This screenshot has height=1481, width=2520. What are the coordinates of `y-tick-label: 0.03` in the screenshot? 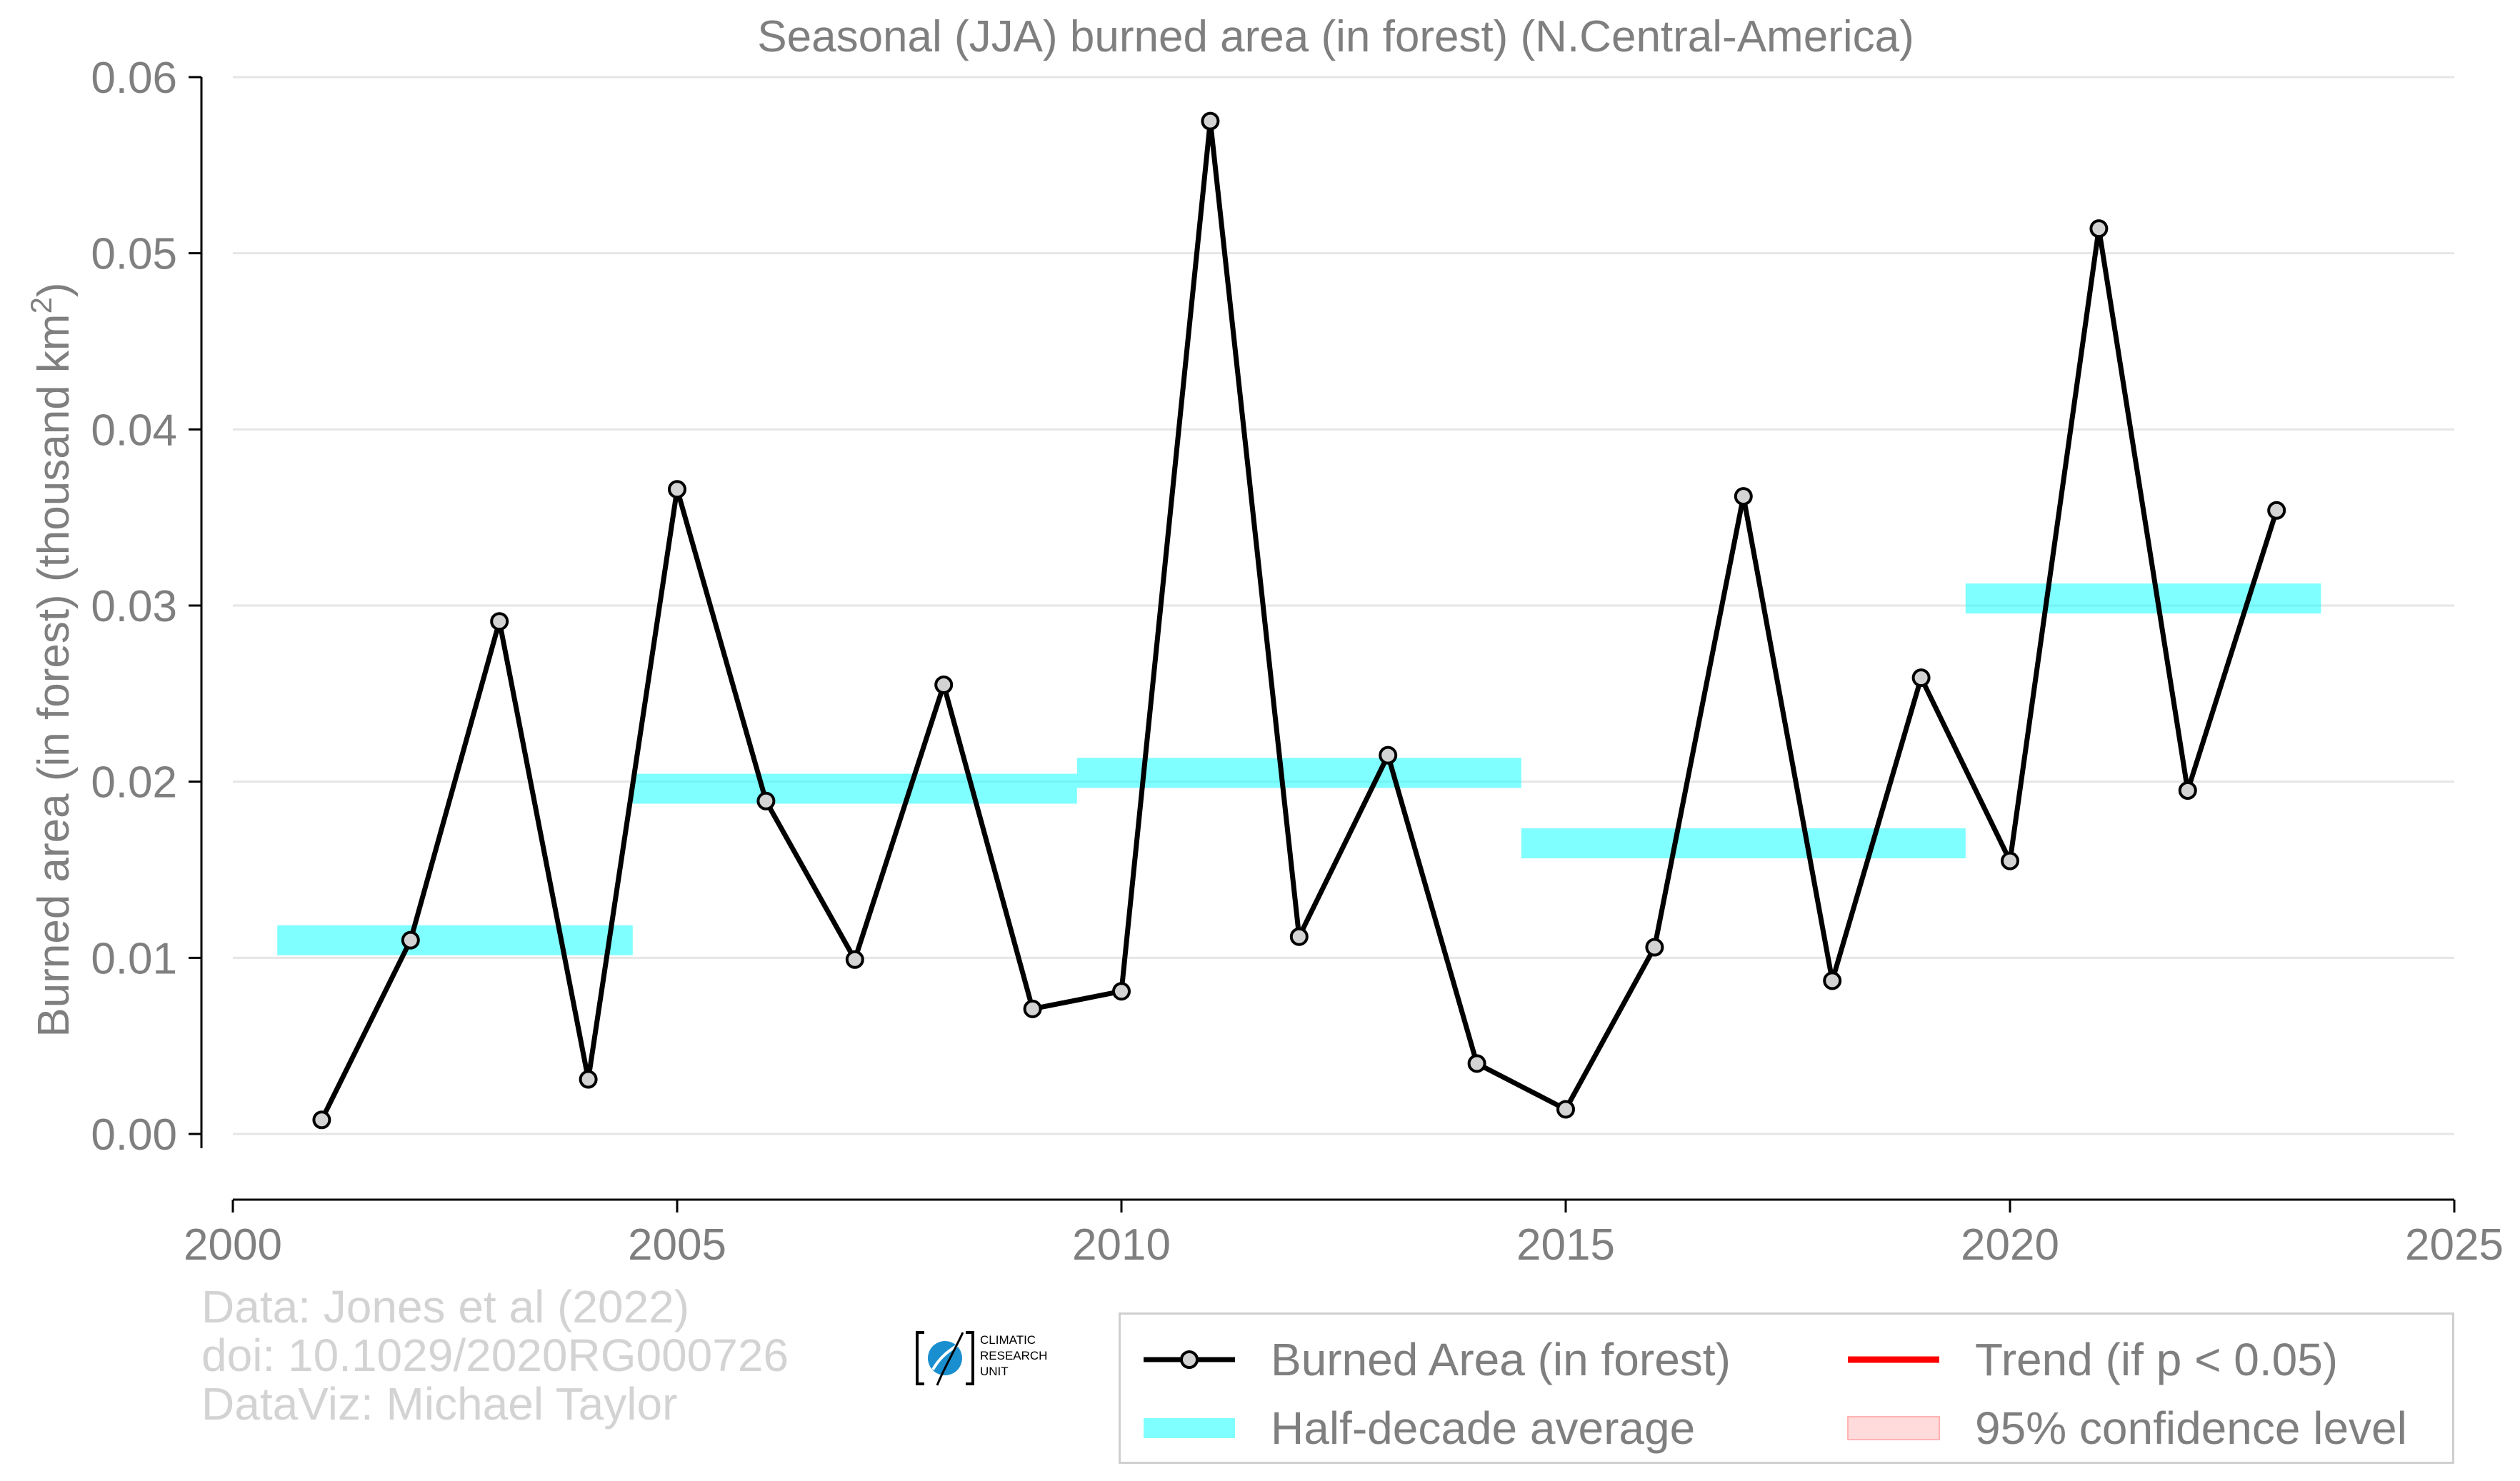 It's located at (134, 607).